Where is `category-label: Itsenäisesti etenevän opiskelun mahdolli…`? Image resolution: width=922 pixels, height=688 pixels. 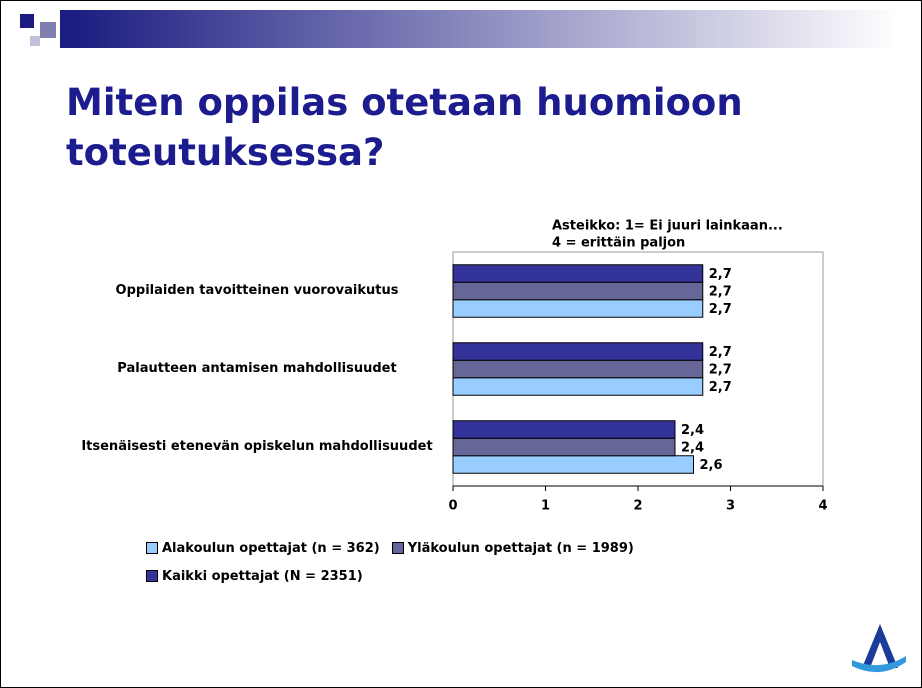 category-label: Itsenäisesti etenevän opiskelun mahdolli… is located at coordinates (257, 446).